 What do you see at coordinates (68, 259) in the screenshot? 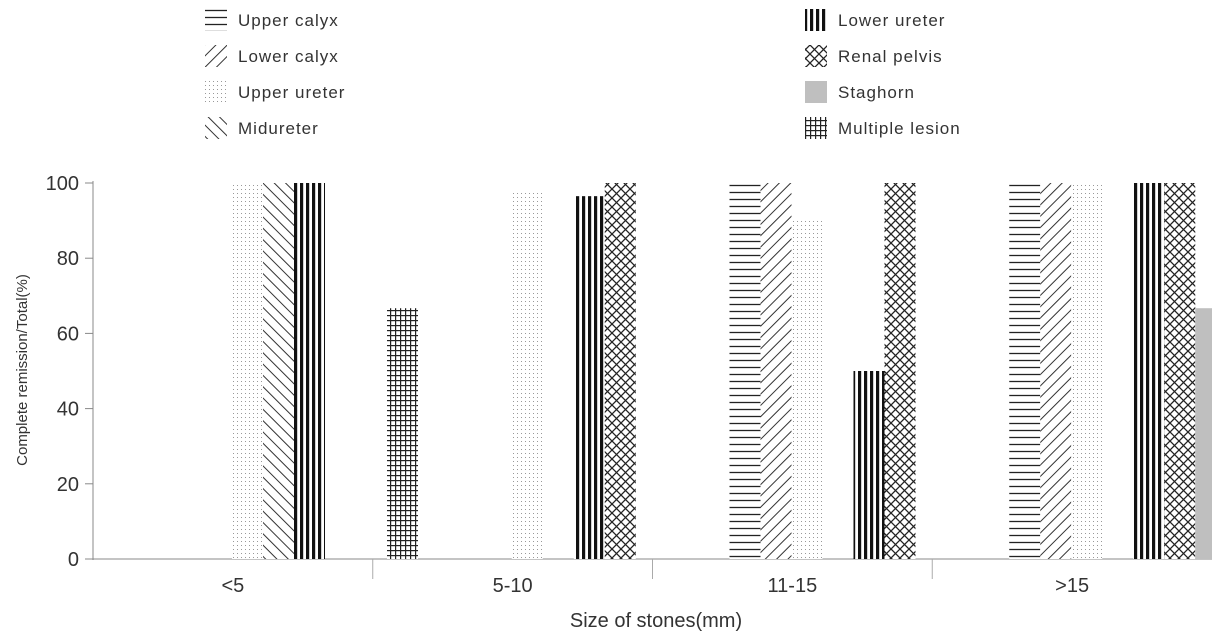
I see `y-tick-label: 80` at bounding box center [68, 259].